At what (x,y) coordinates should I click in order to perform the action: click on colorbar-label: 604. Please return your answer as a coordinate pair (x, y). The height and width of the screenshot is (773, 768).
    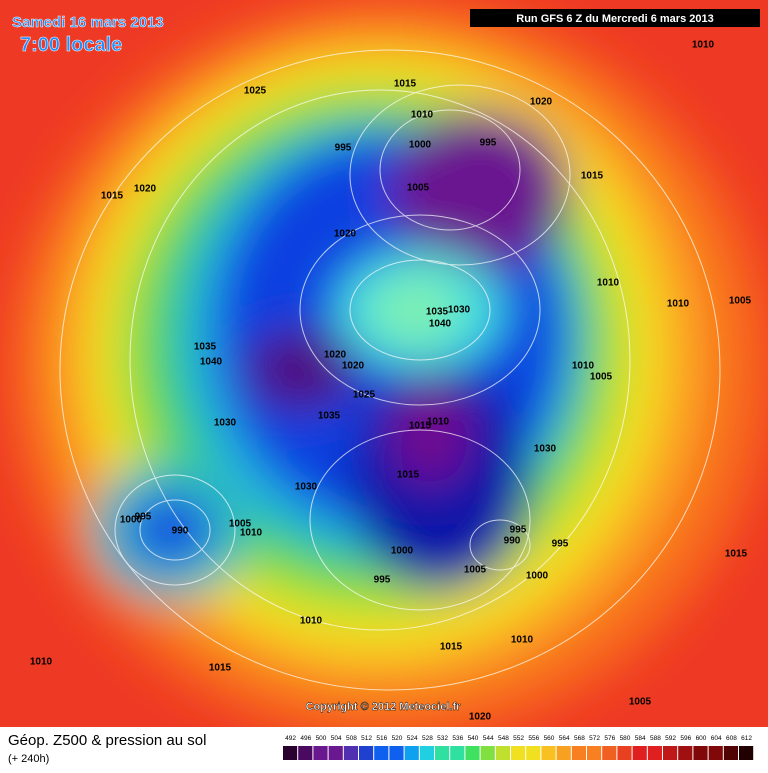
    Looking at the image, I should click on (716, 738).